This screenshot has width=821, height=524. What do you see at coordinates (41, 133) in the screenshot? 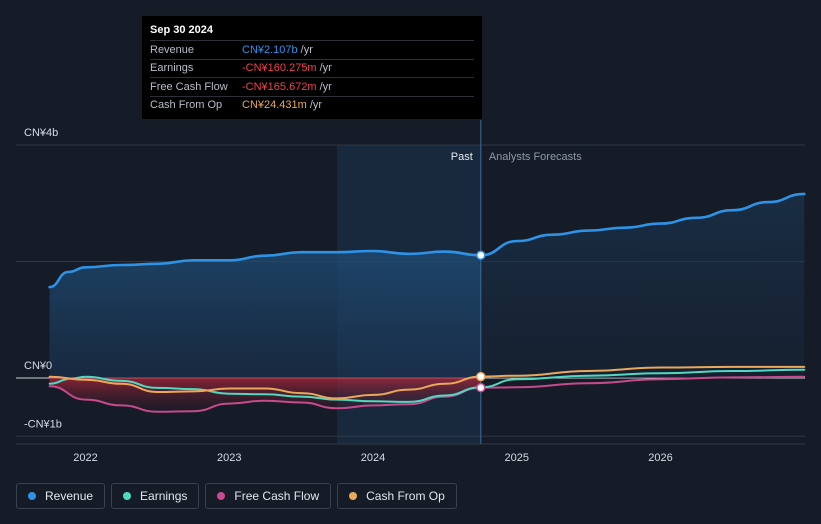
I see `y-tick-label: CN¥4b` at bounding box center [41, 133].